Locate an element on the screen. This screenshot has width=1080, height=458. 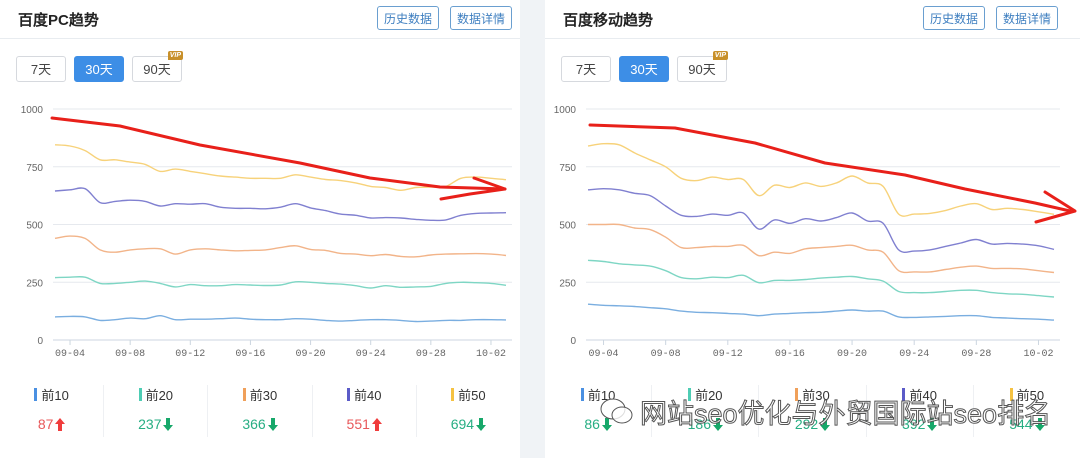
legend-value: 292 is located at coordinates (813, 424).